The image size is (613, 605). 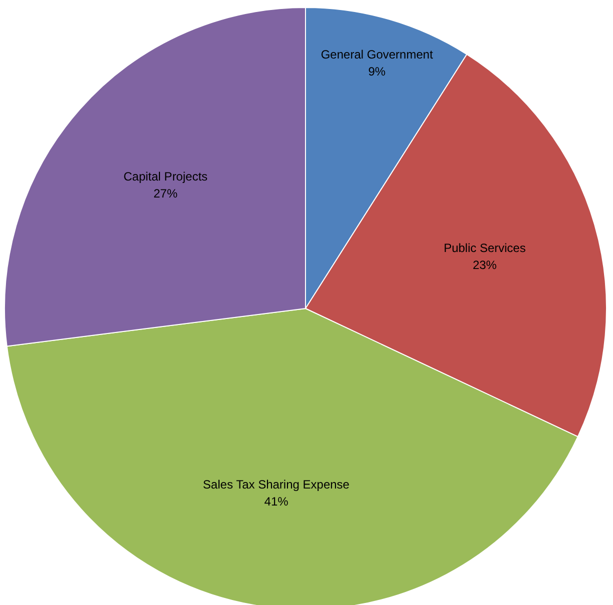 I want to click on data-label: 9%, so click(x=377, y=71).